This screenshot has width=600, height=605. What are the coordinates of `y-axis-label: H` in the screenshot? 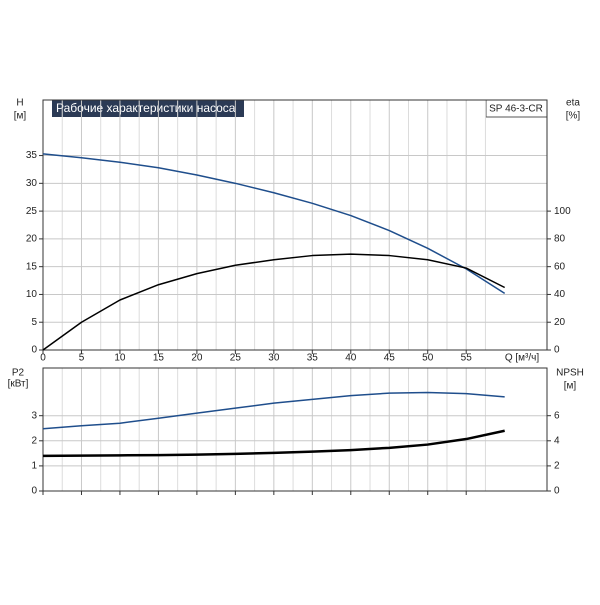 It's located at (19, 103).